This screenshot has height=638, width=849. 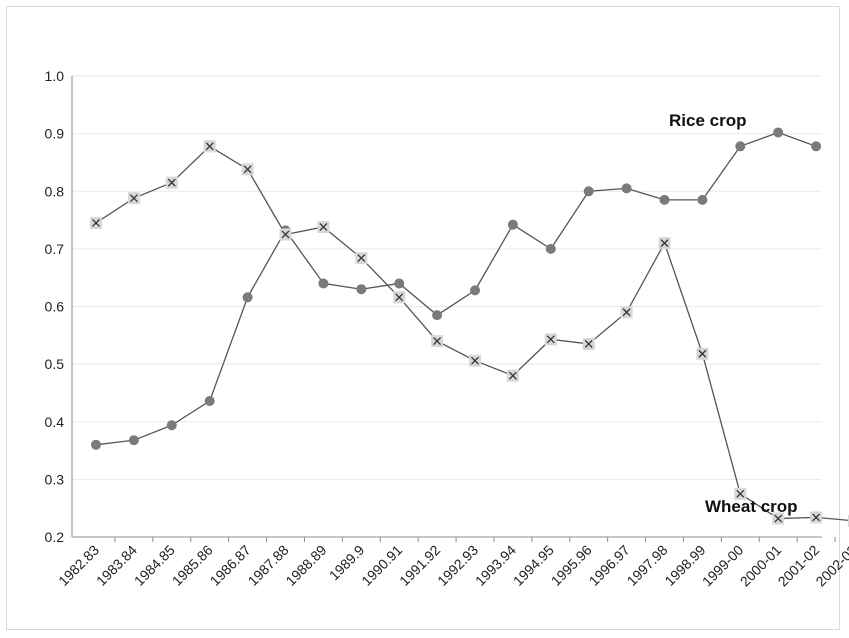 I want to click on x-tick-label: 2000-01, so click(x=761, y=566).